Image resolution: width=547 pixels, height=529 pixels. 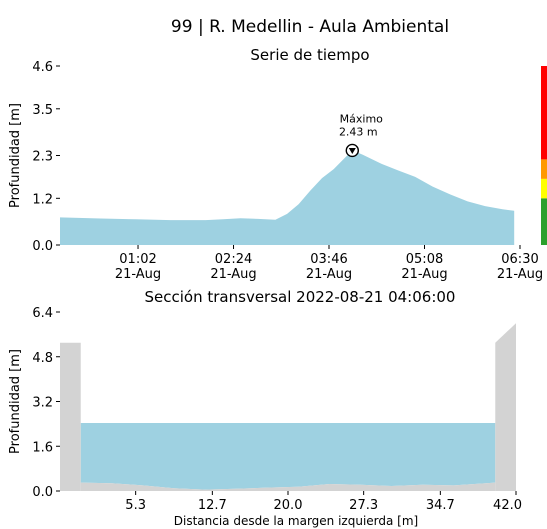 What do you see at coordinates (300, 297) in the screenshot?
I see `cross-section-title: Sección transversal 2022-08-21 04:06:00` at bounding box center [300, 297].